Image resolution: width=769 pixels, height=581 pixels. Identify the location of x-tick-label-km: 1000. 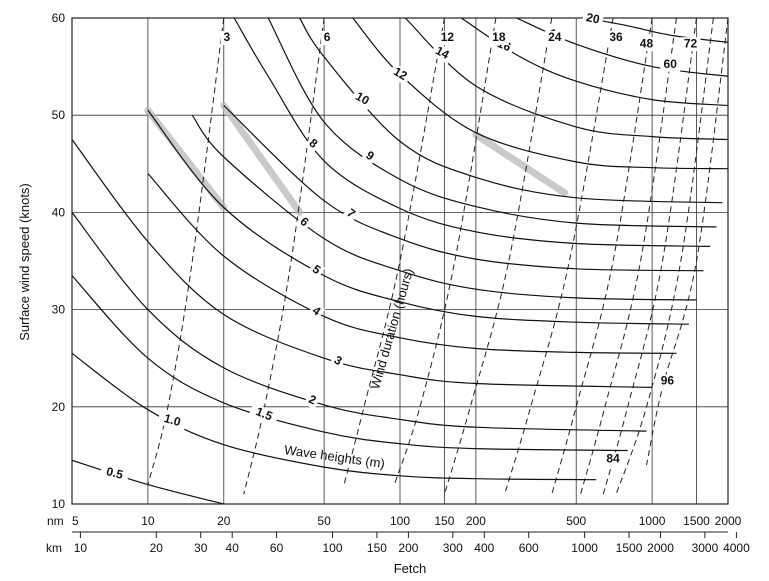
(584, 548).